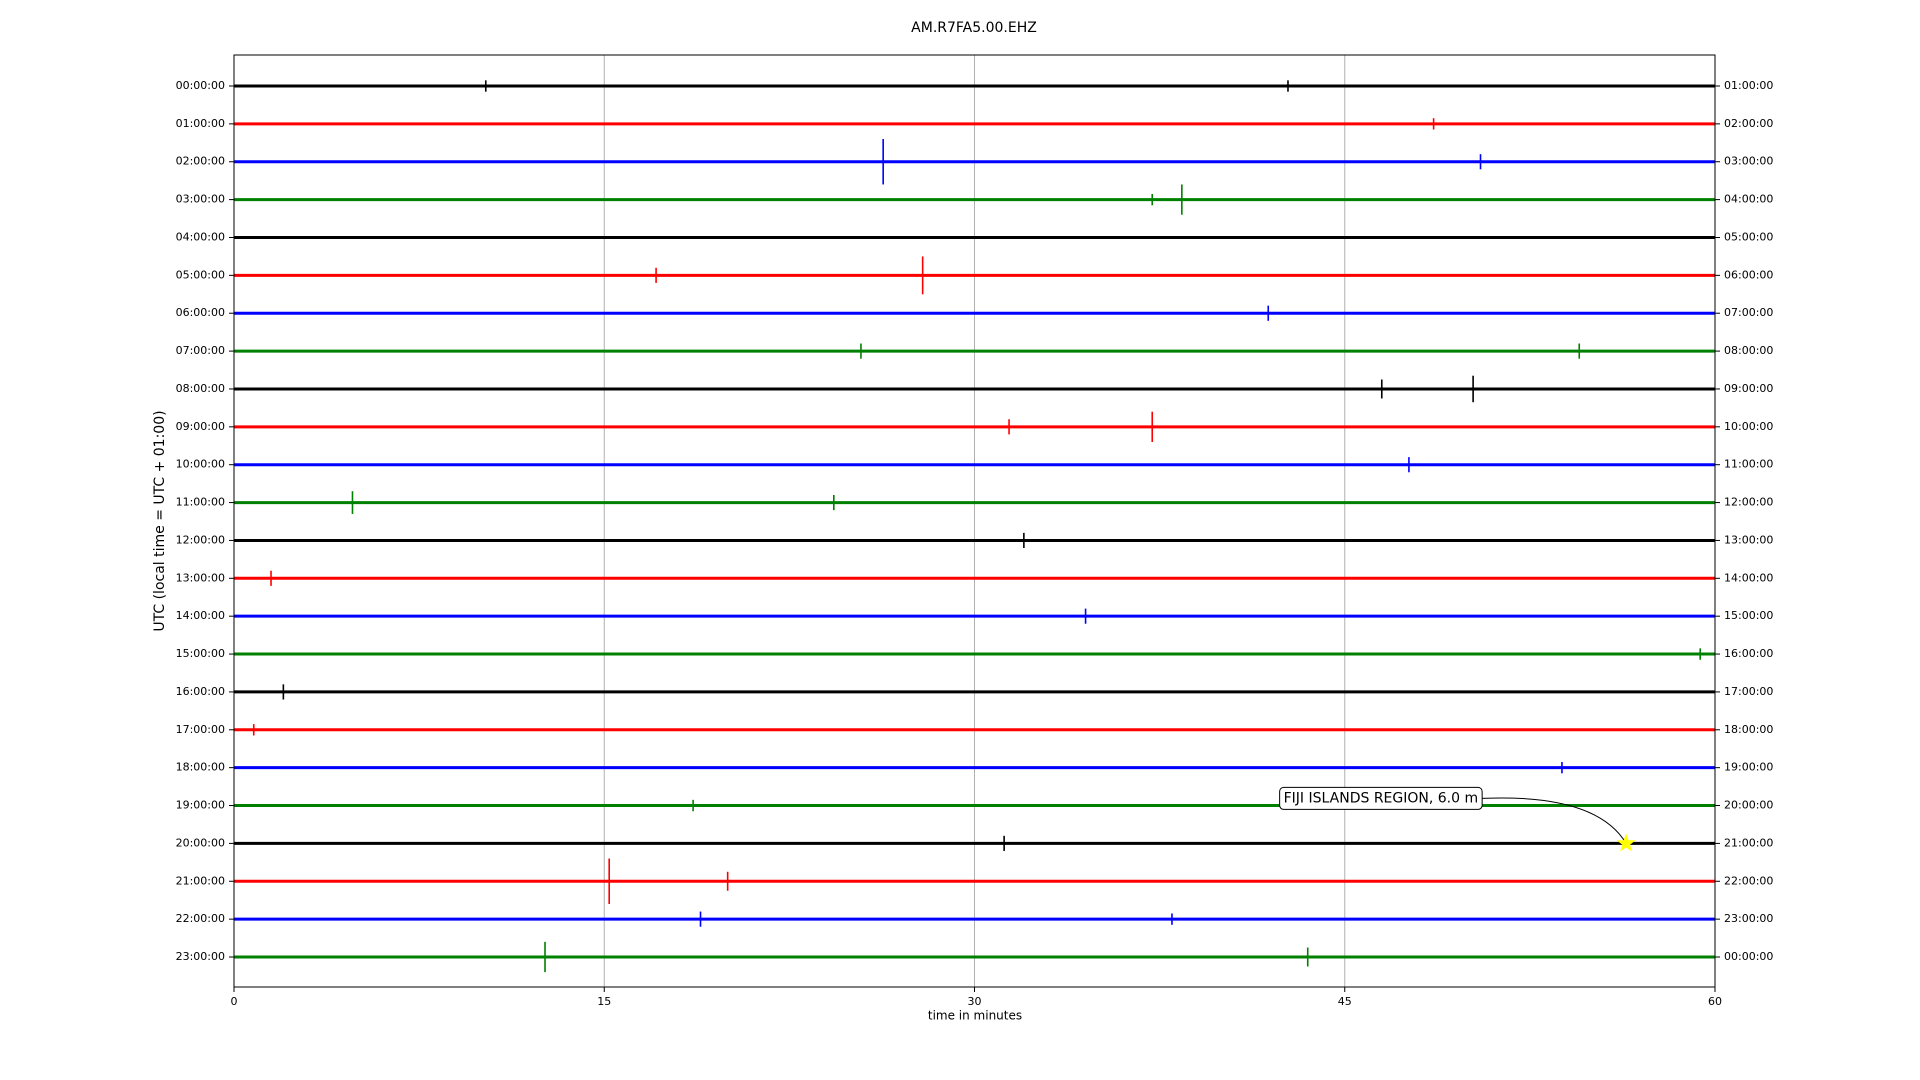  I want to click on x-tick-label: 30, so click(975, 1001).